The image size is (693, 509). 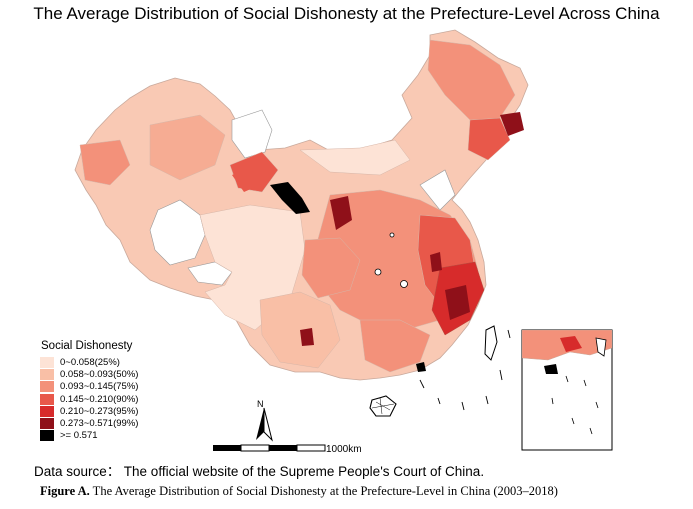 I want to click on legend-label: 0.273~0.571(99%), so click(x=99, y=423).